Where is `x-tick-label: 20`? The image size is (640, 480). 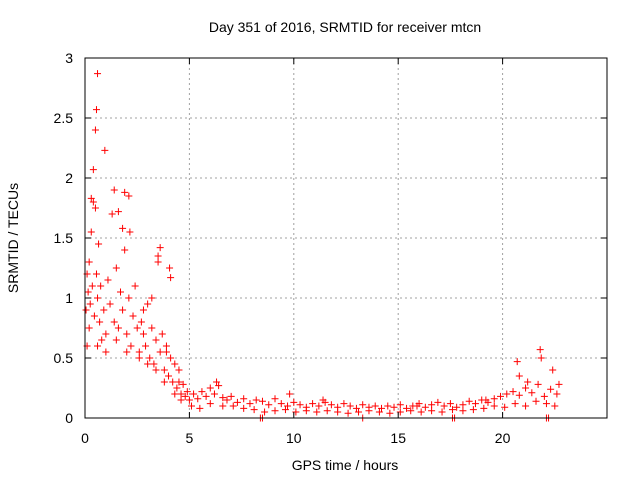 x-tick-label: 20 is located at coordinates (503, 438).